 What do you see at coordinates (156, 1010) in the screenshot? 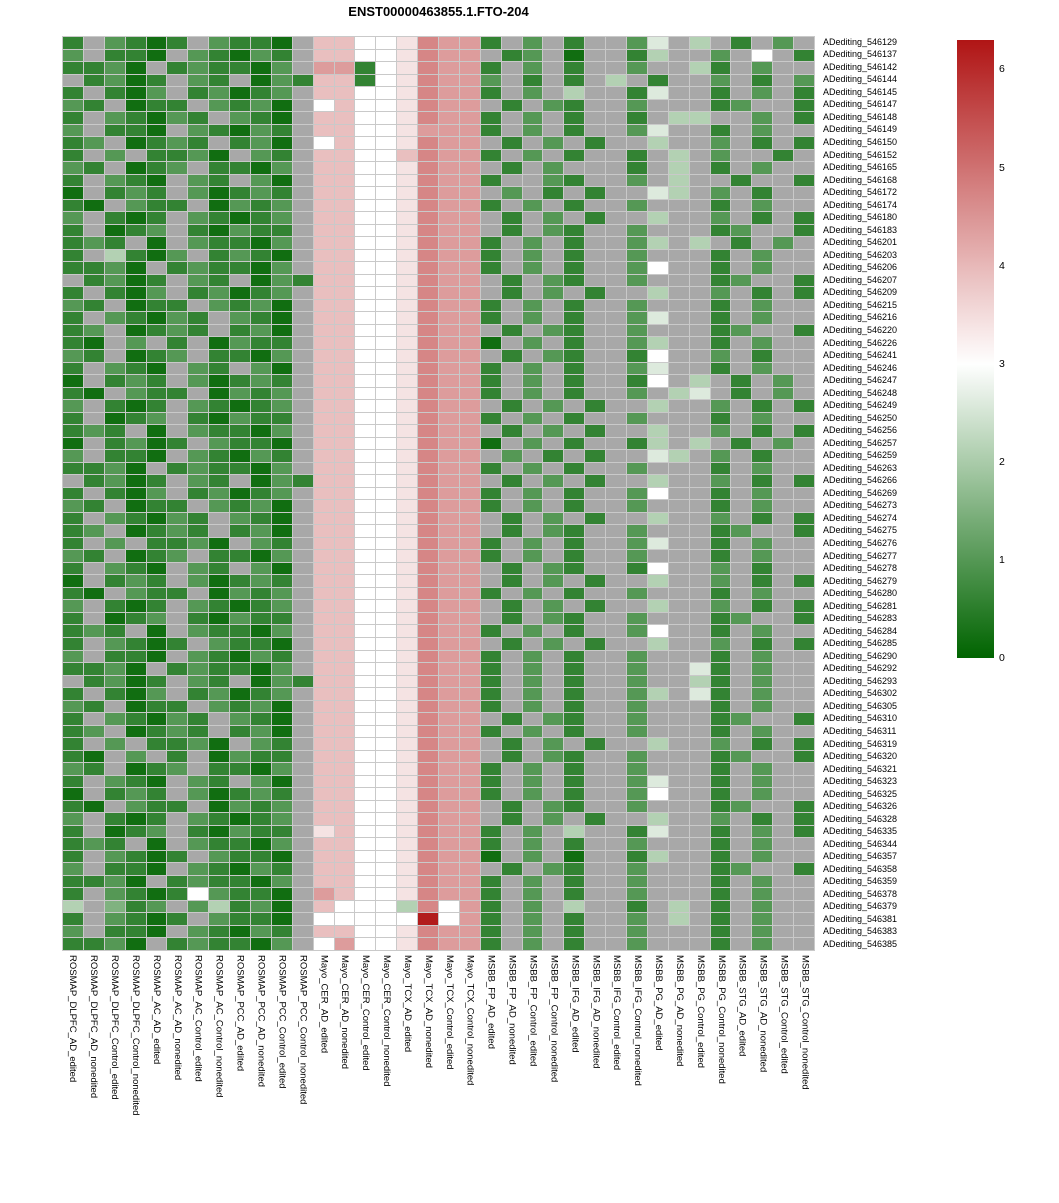
I see `col-label-text: ROSMAP_AC_AD_edited` at bounding box center [156, 1010].